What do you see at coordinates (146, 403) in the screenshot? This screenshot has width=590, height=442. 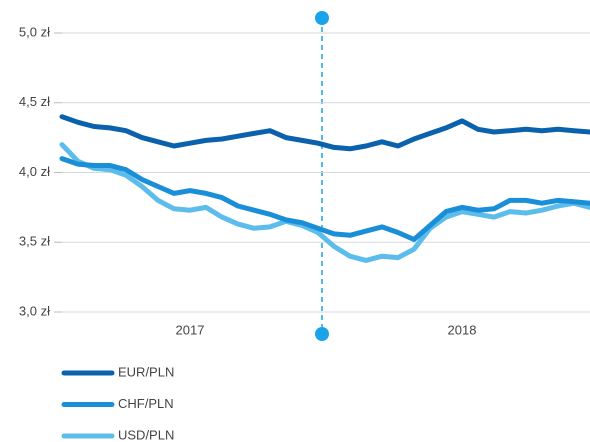 I see `legend-label: CHF/PLN` at bounding box center [146, 403].